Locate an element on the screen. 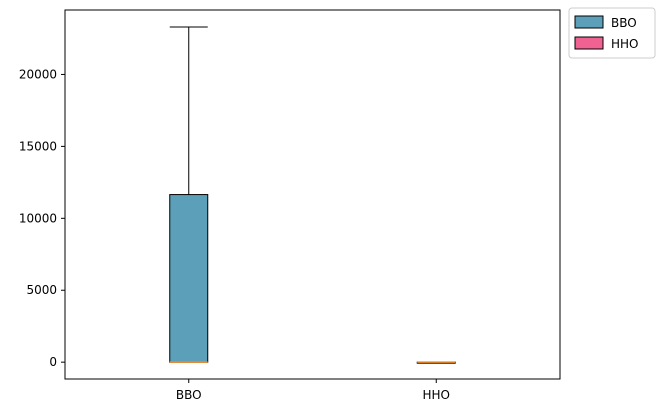 This screenshot has width=661, height=413. y-tick-label: 10000 is located at coordinates (38, 218).